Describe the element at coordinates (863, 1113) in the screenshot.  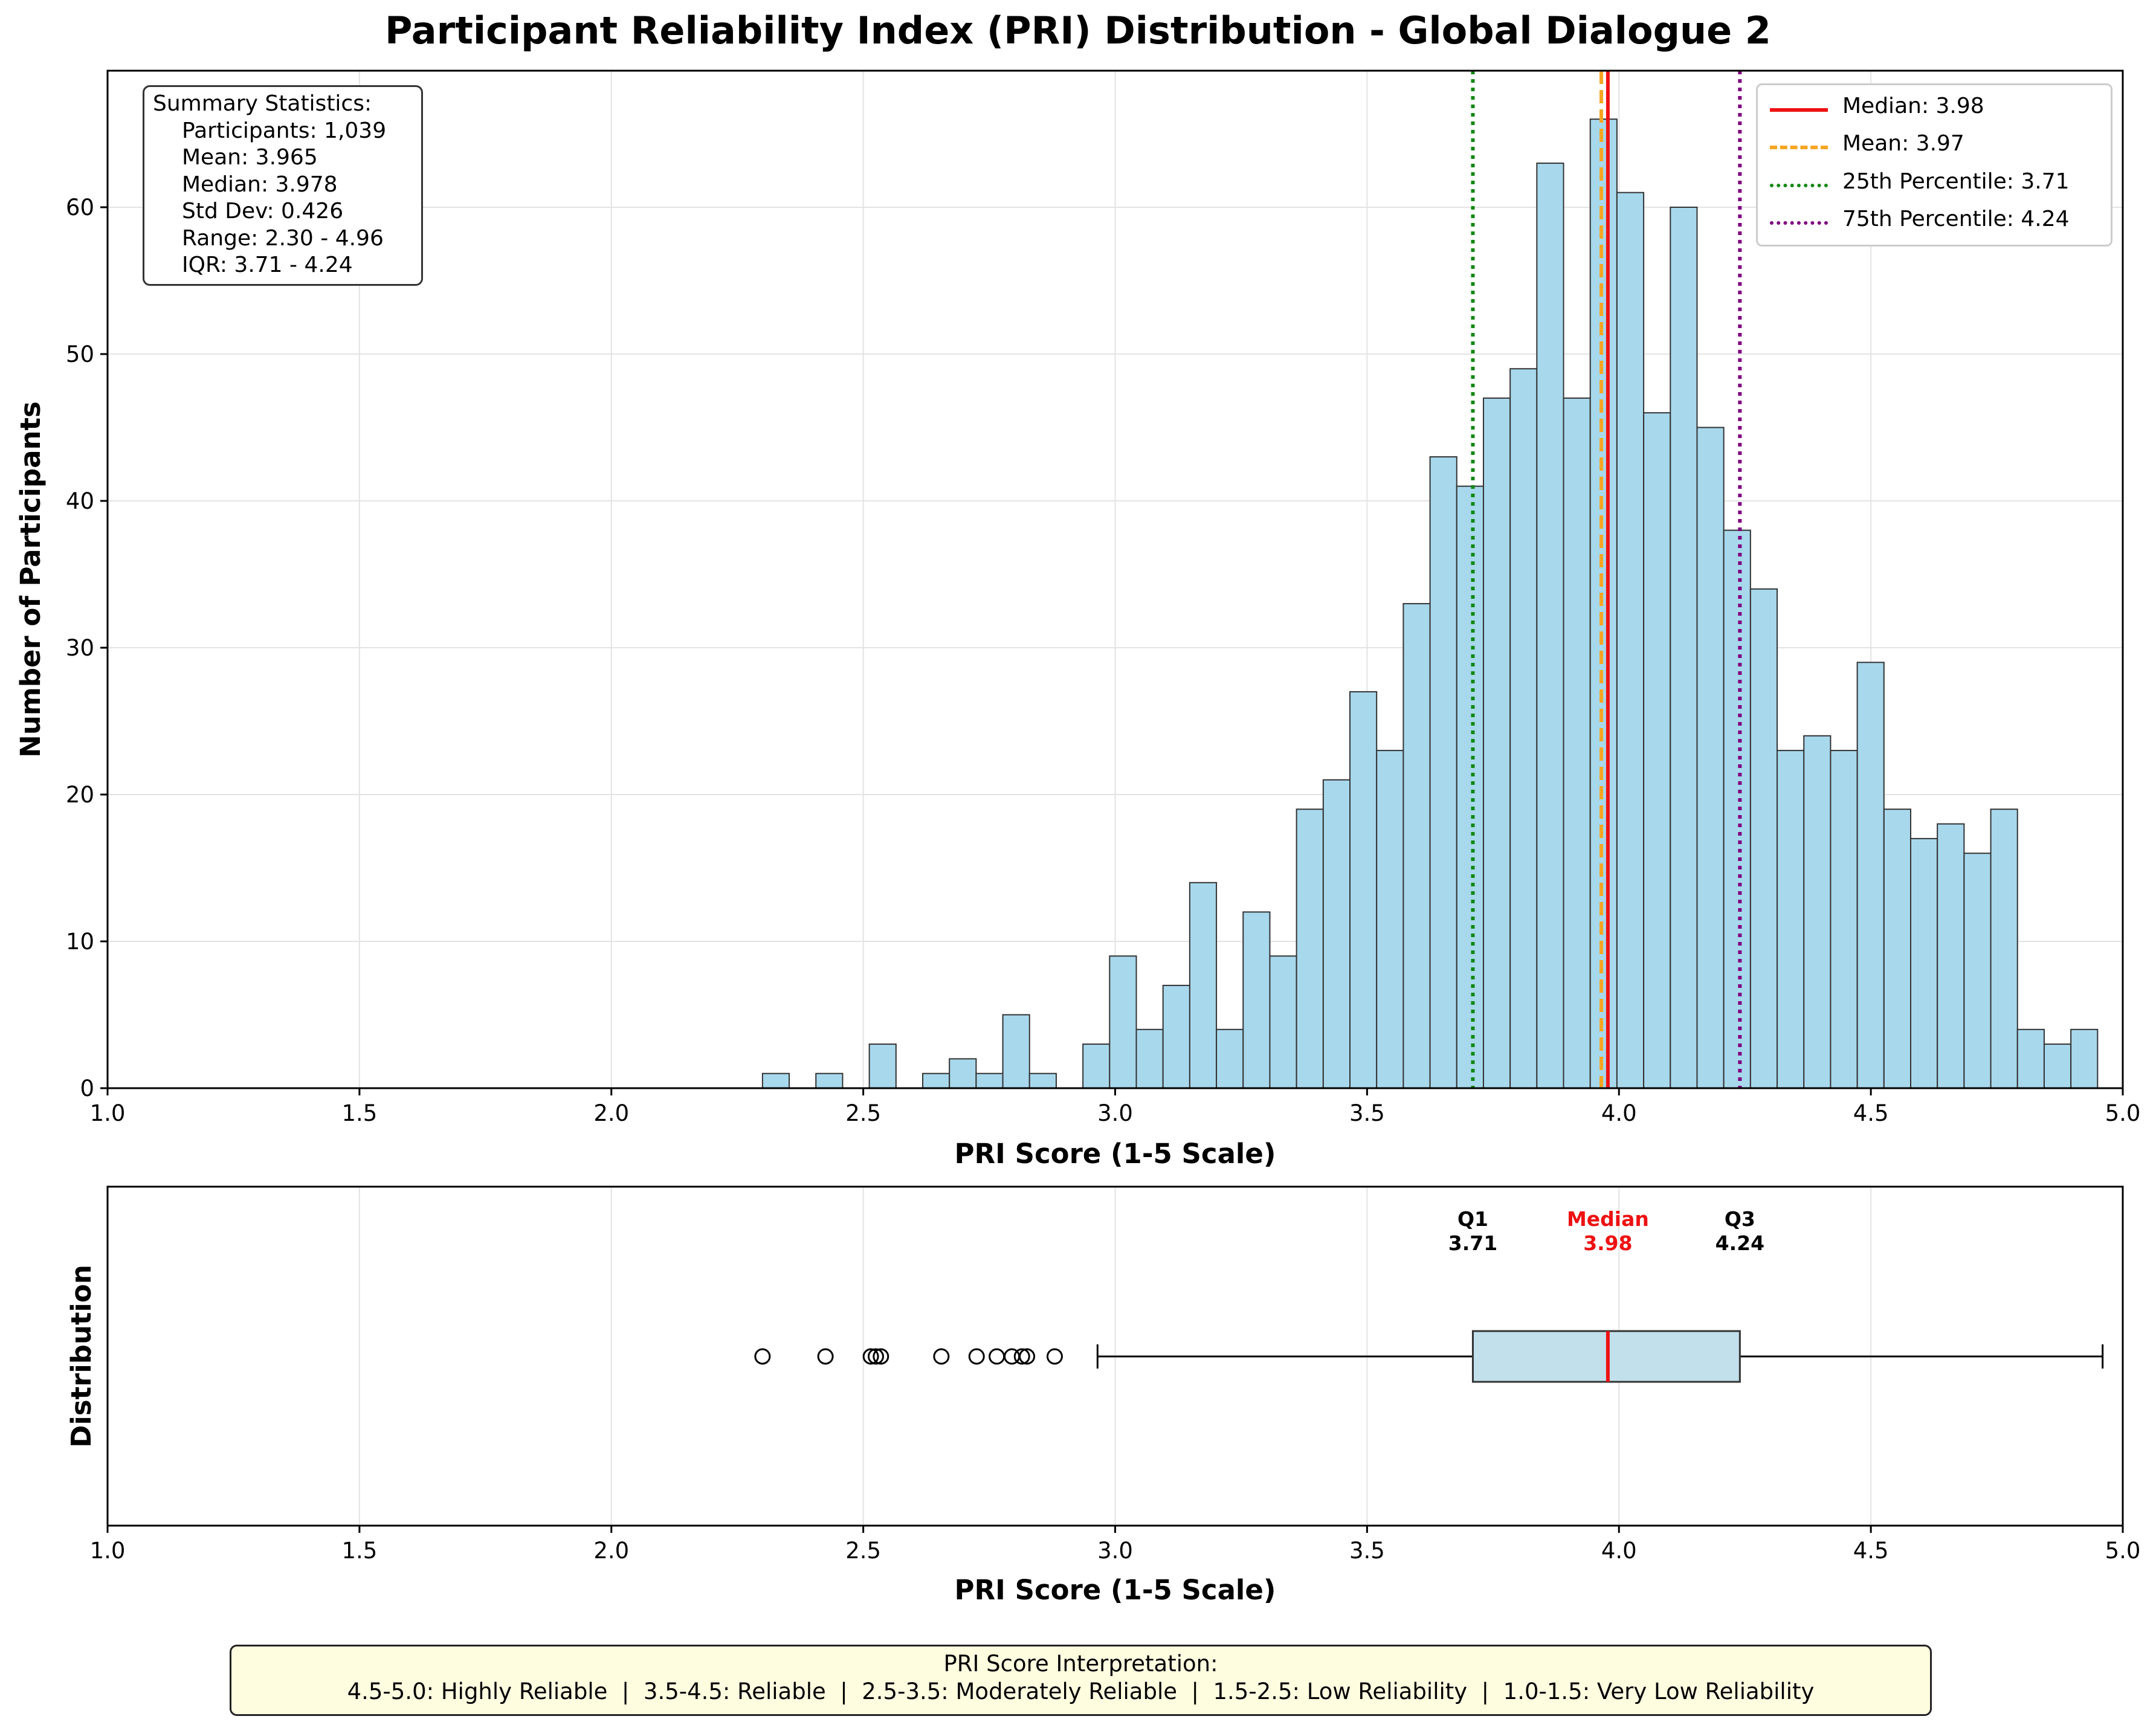
I see `x-tick-label: 2.5` at that location.